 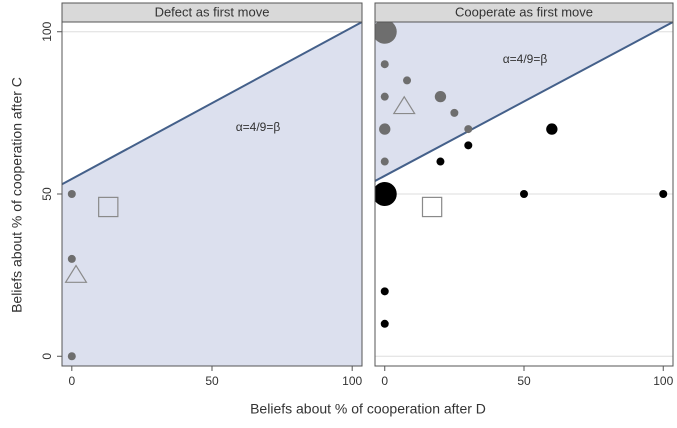 I want to click on panel-title: Cooperate as first move, so click(x=524, y=11).